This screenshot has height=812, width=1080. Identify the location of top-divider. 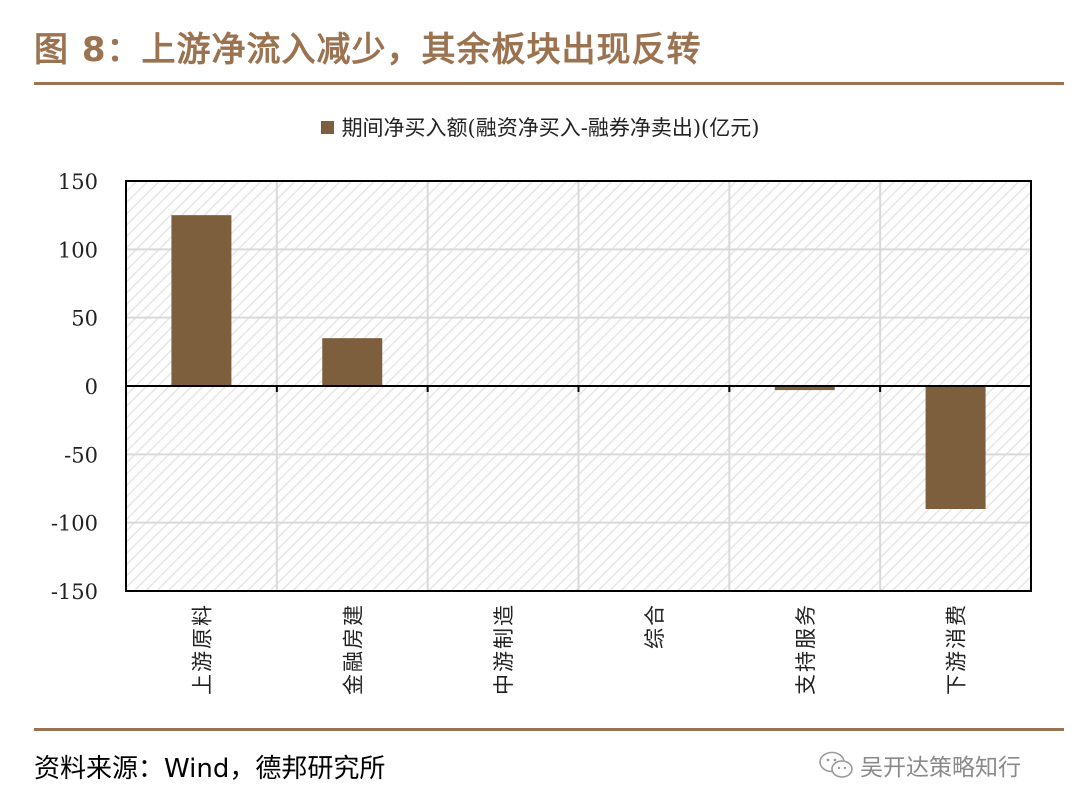
(549, 83).